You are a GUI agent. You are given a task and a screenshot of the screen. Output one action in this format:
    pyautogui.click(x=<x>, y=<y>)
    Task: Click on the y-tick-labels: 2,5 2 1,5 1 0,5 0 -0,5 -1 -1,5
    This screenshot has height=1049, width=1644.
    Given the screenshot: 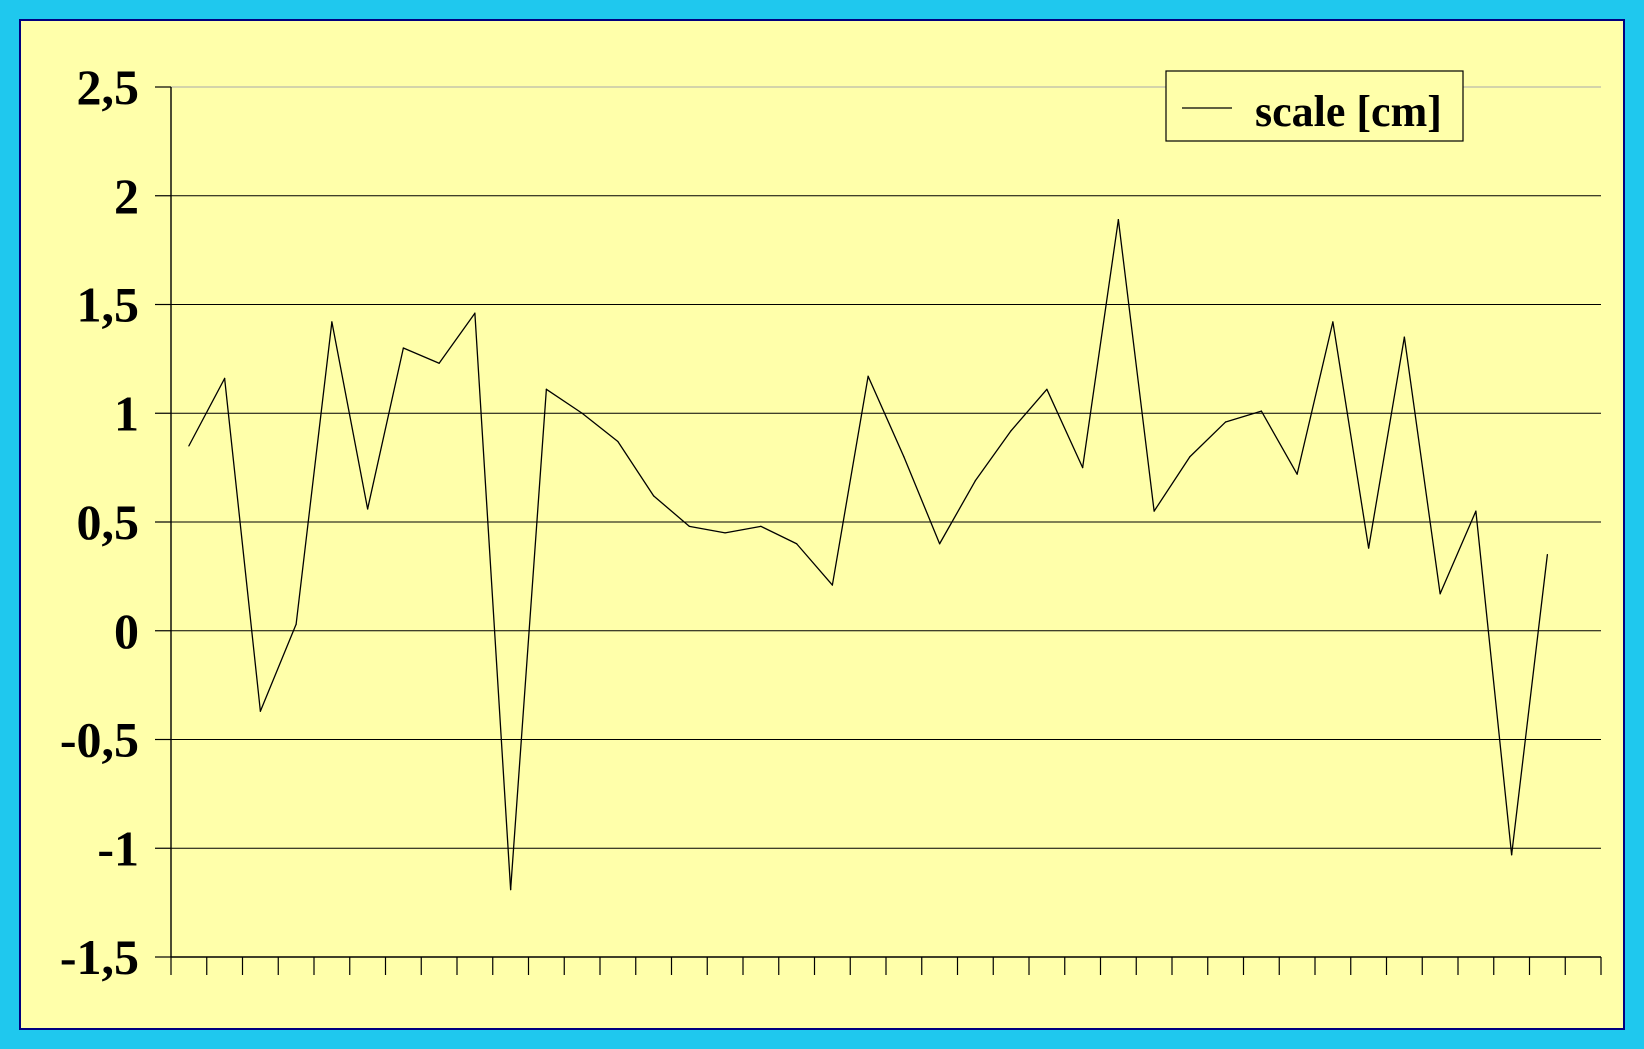 What is the action you would take?
    pyautogui.click(x=99, y=522)
    